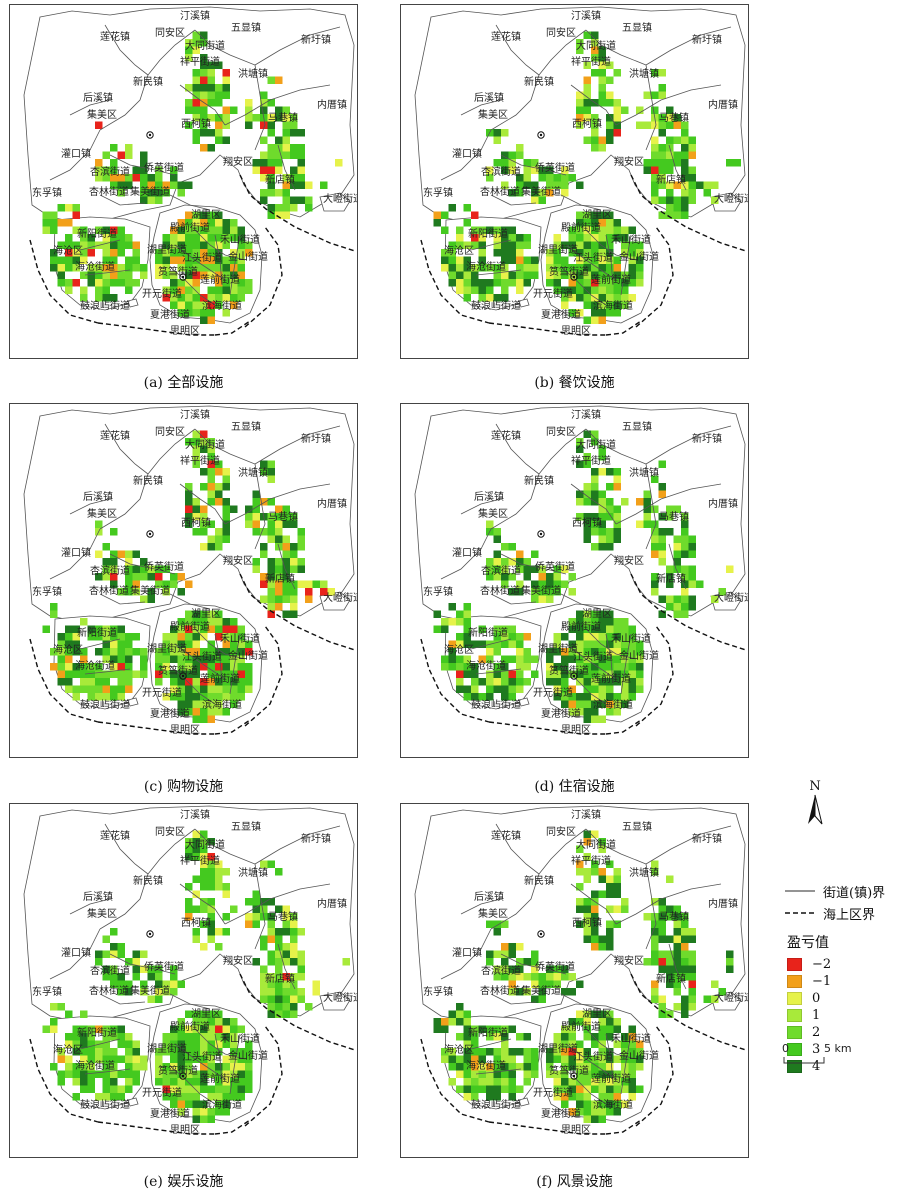  What do you see at coordinates (170, 713) in the screenshot?
I see `place-label: 夏港街道` at bounding box center [170, 713].